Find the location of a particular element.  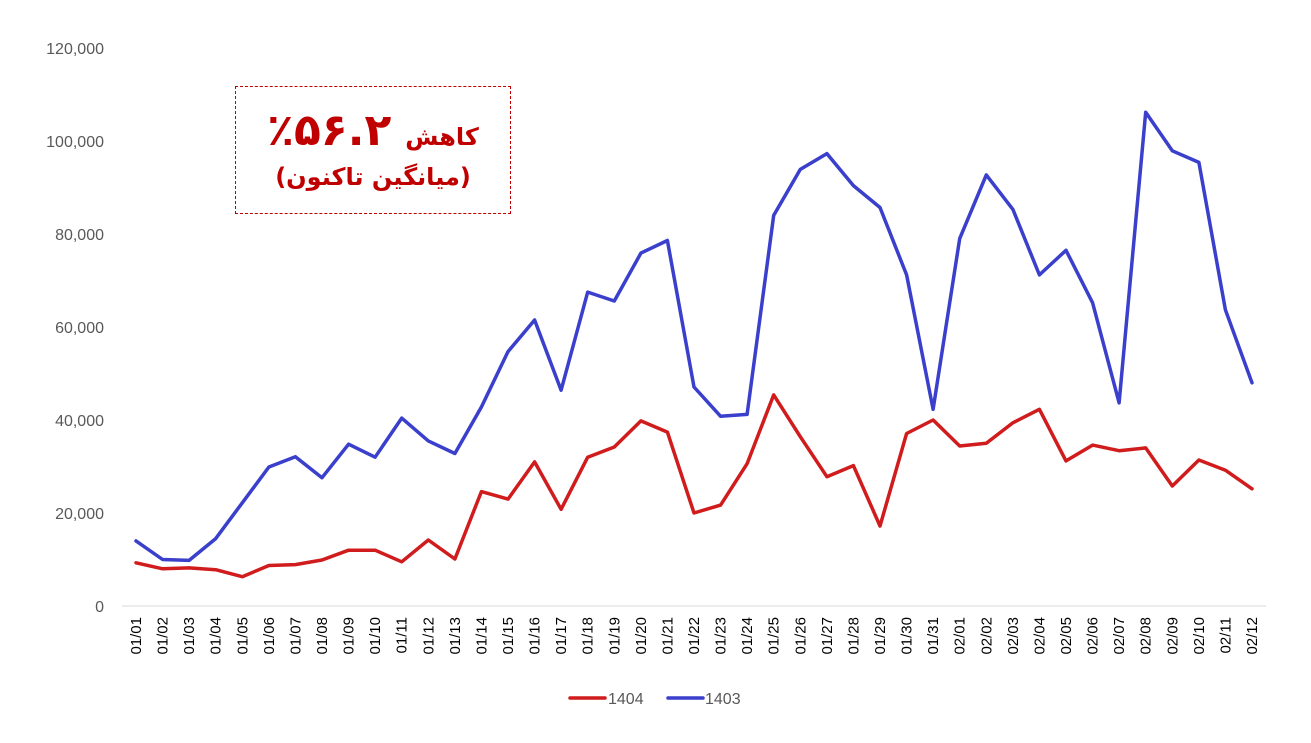

x-tick-label: 02/03 is located at coordinates (1013, 636).